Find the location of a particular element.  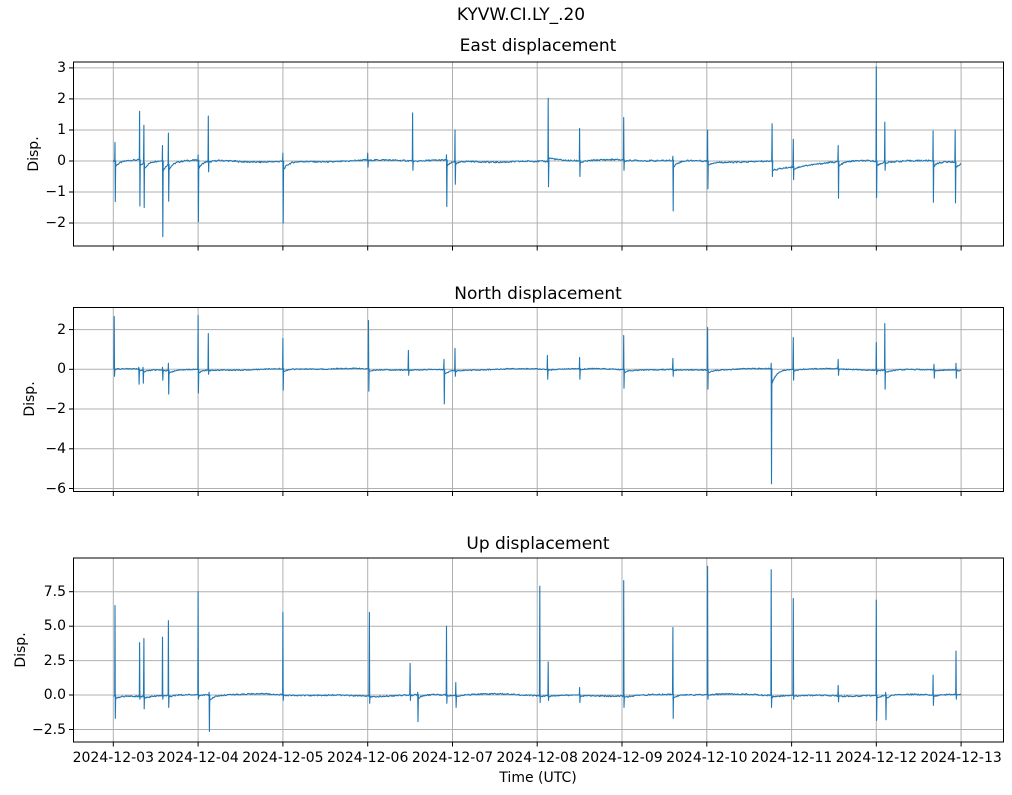

x-tick-label: 2024-12-03 is located at coordinates (113, 758).